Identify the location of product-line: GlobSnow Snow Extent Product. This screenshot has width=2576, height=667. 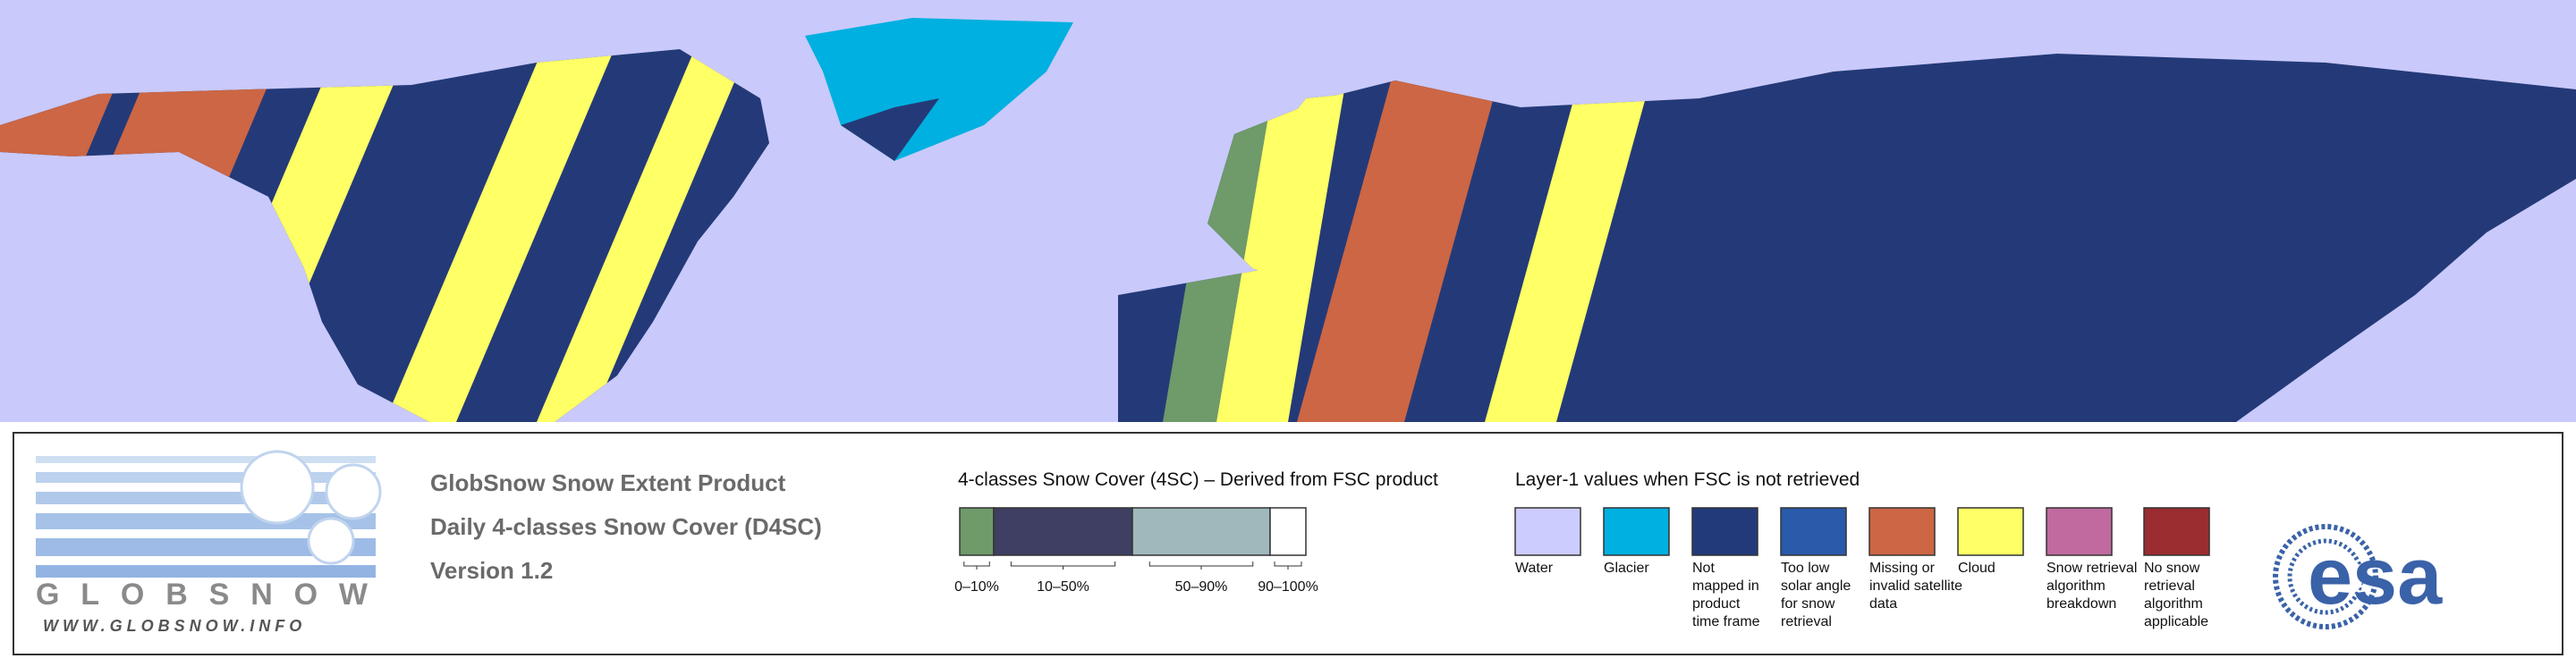
(608, 483).